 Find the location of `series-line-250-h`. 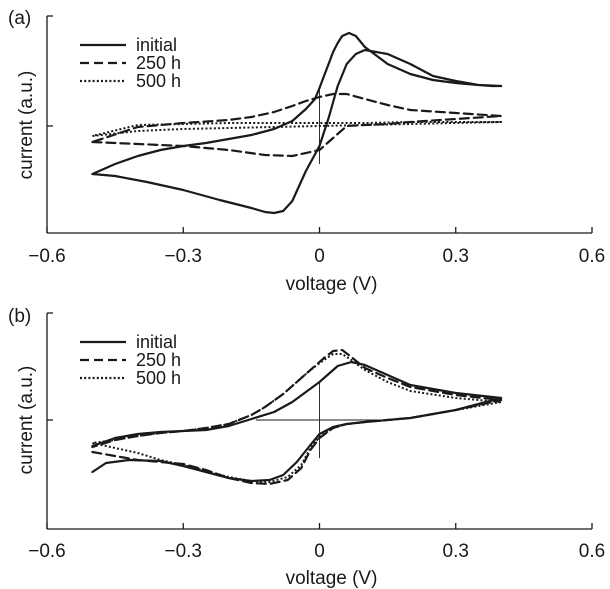

series-line-250-h is located at coordinates (297, 125).